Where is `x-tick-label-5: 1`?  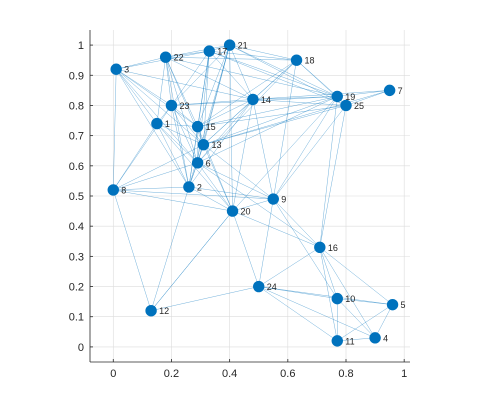 x-tick-label-5: 1 is located at coordinates (404, 374).